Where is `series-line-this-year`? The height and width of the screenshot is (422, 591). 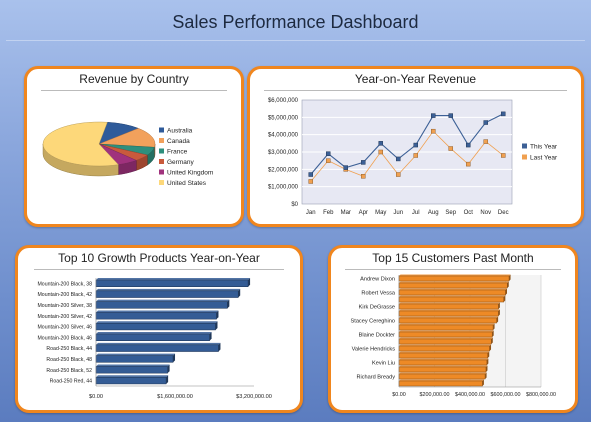
series-line-this-year is located at coordinates (407, 144).